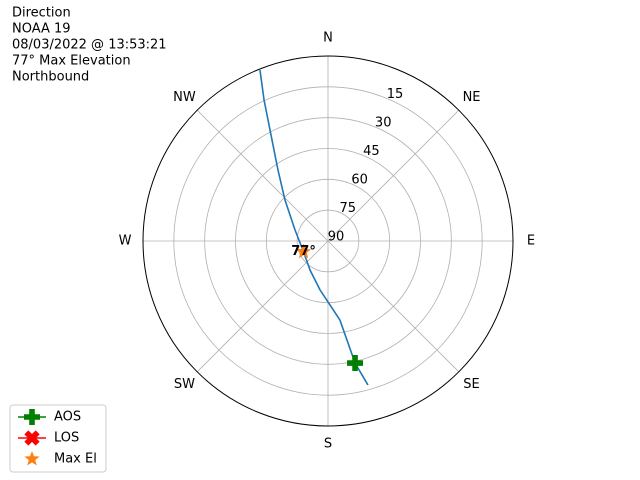 This screenshot has width=640, height=480. What do you see at coordinates (50, 77) in the screenshot?
I see `title-line: Northbound` at bounding box center [50, 77].